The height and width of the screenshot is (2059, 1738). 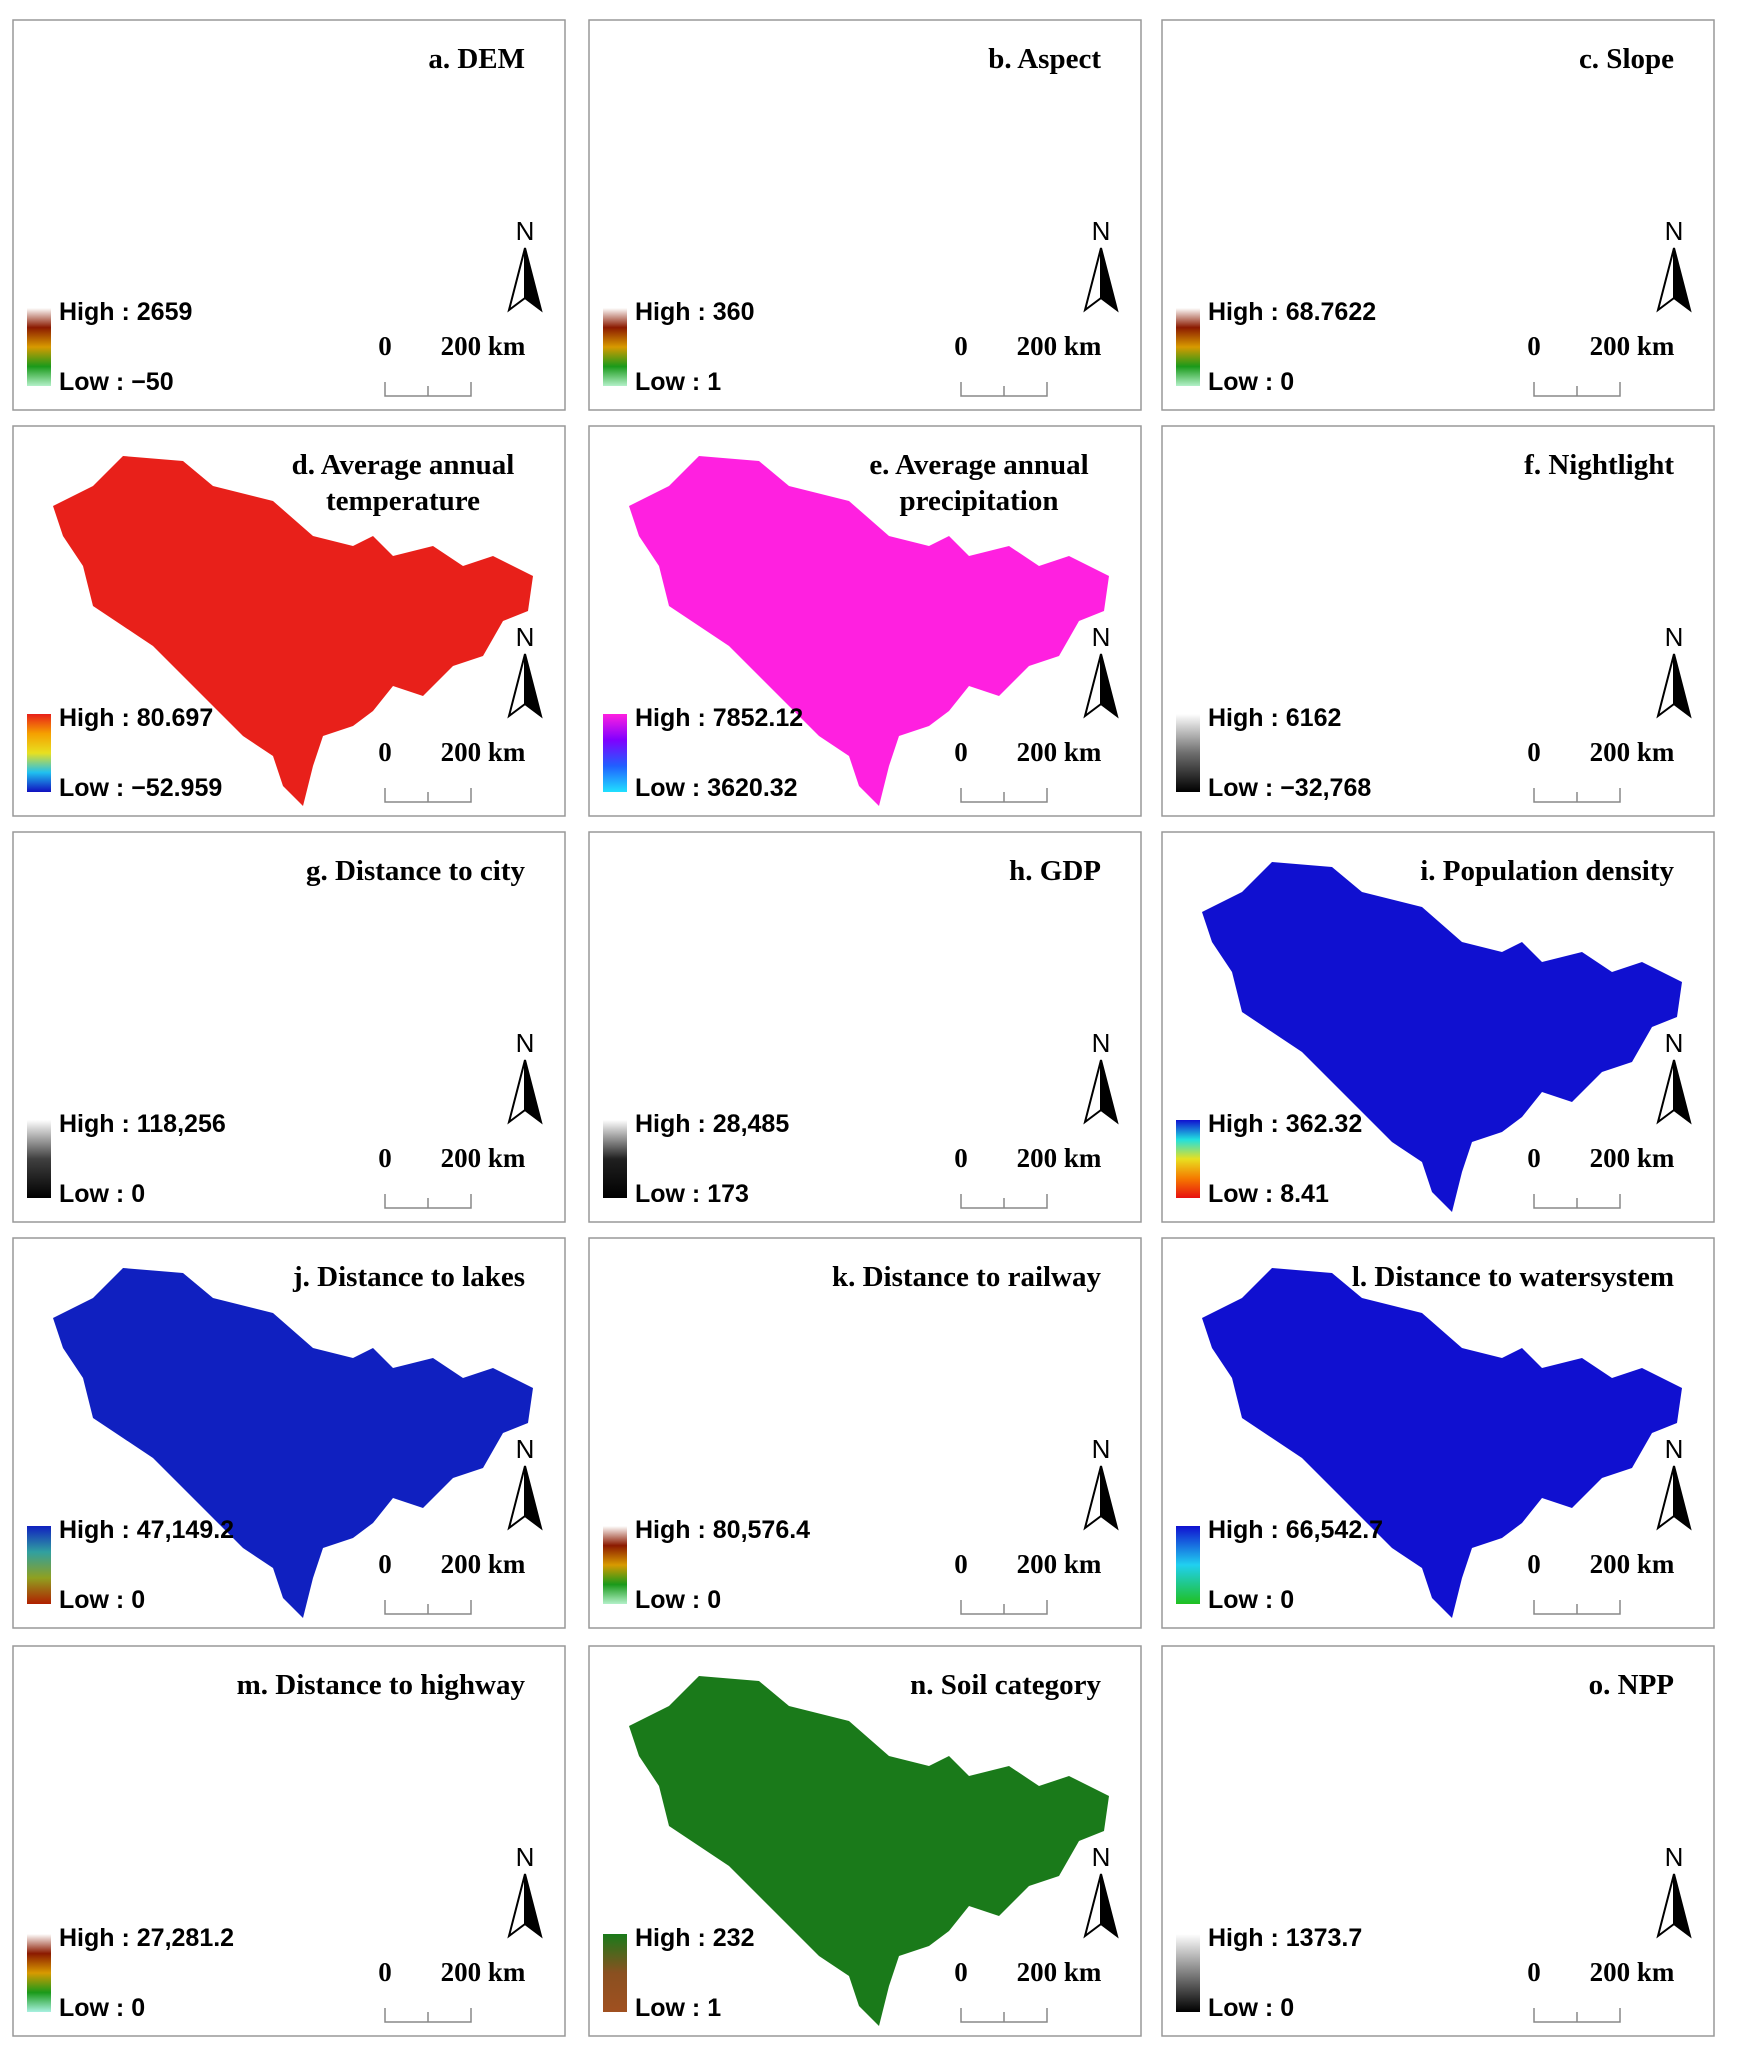 I want to click on legend-low: Low : −52.959, so click(x=140, y=788).